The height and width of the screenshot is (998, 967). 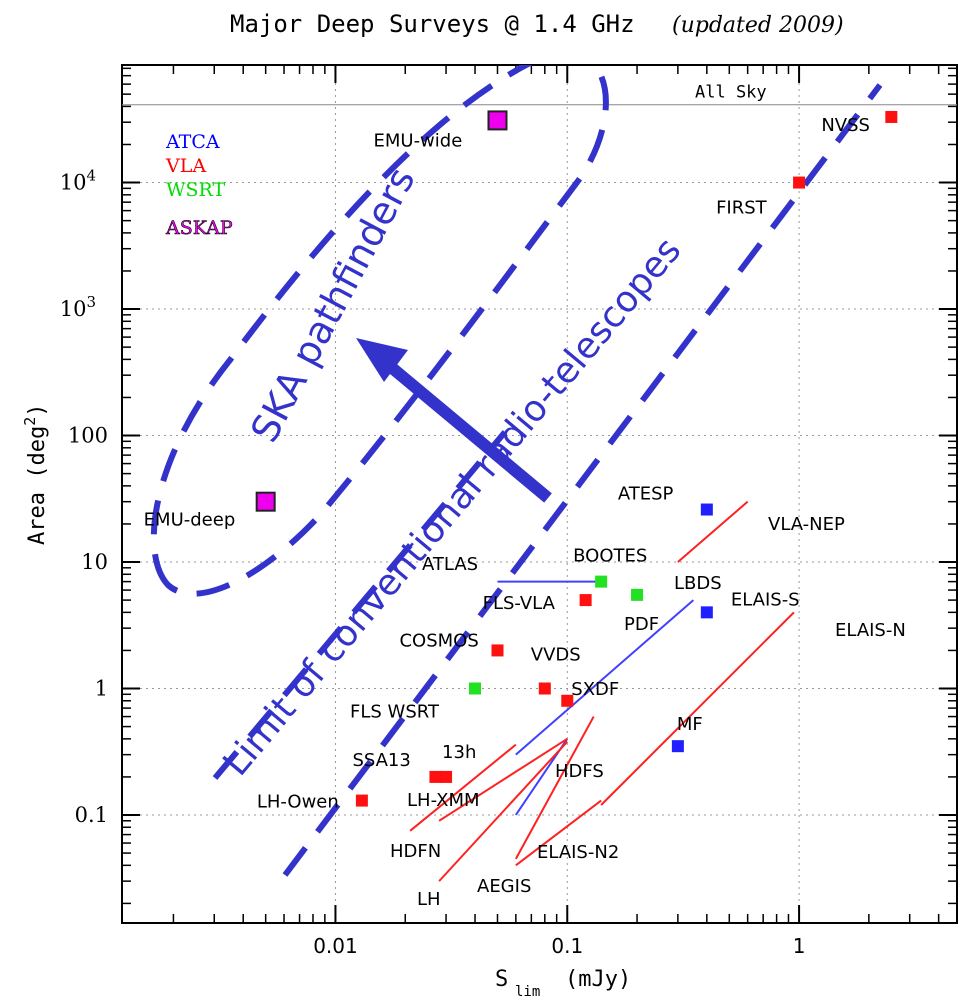 I want to click on trend-line-vla-nep, so click(x=713, y=531).